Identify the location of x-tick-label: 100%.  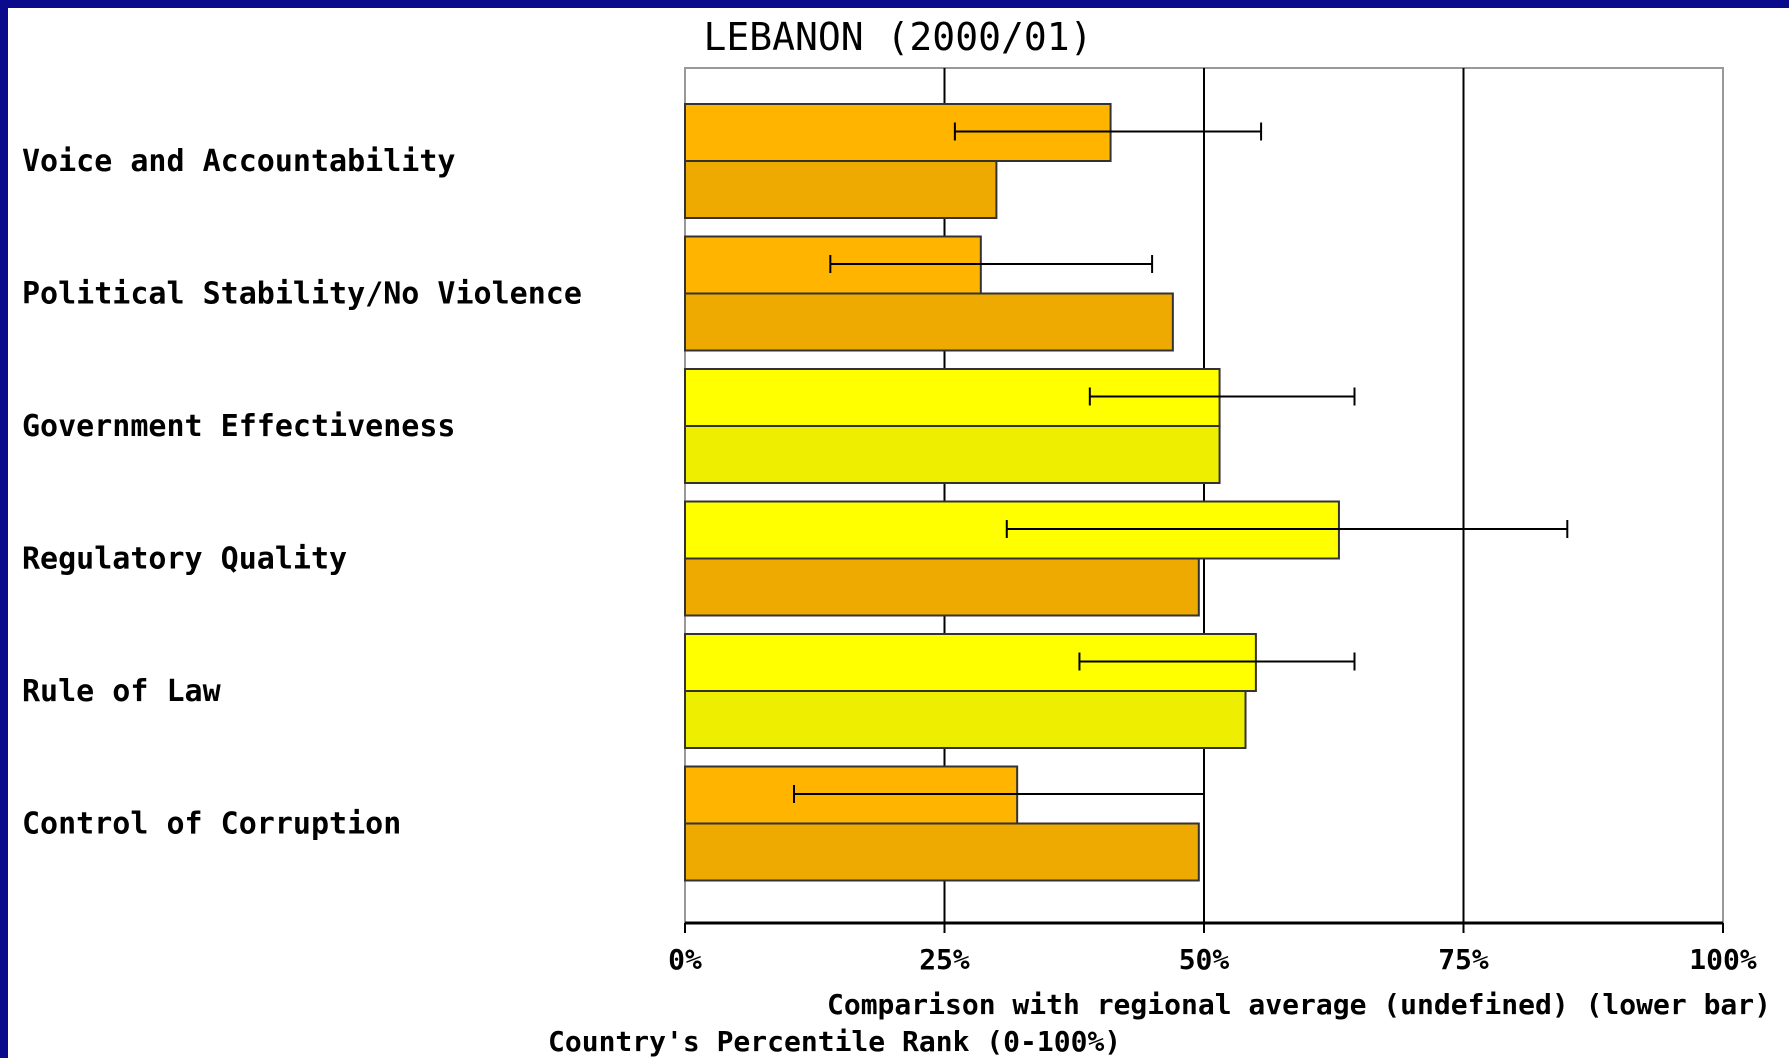
(1723, 959).